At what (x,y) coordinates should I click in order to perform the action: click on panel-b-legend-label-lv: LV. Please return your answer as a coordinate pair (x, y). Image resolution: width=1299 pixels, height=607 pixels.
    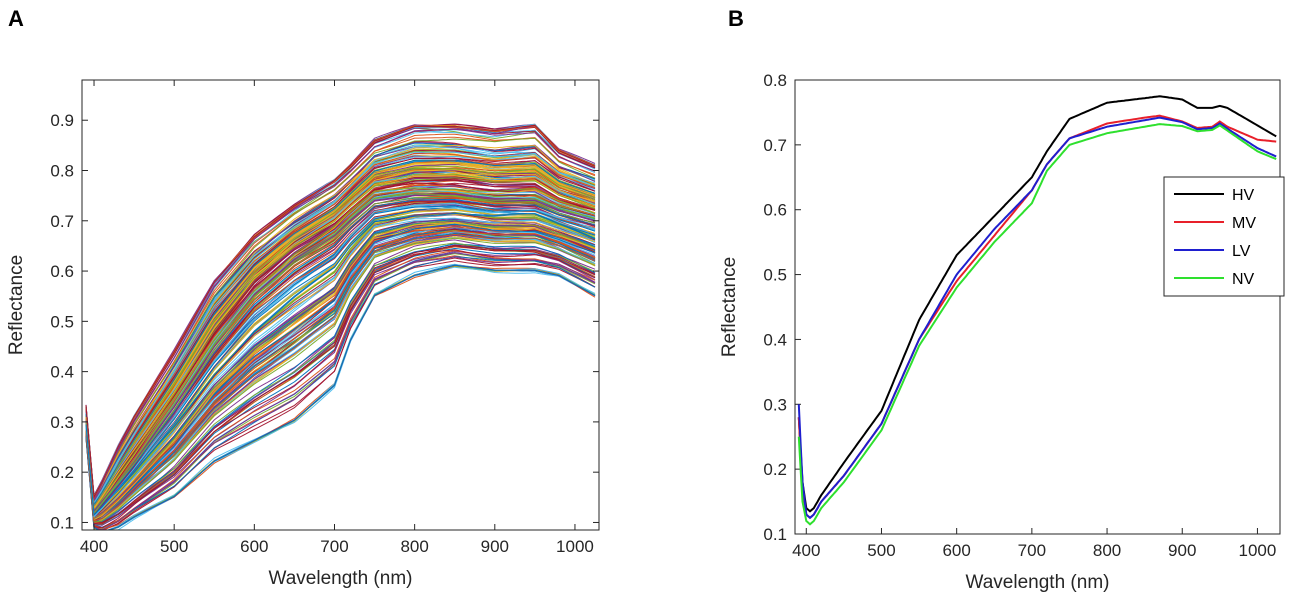
    Looking at the image, I should click on (1241, 251).